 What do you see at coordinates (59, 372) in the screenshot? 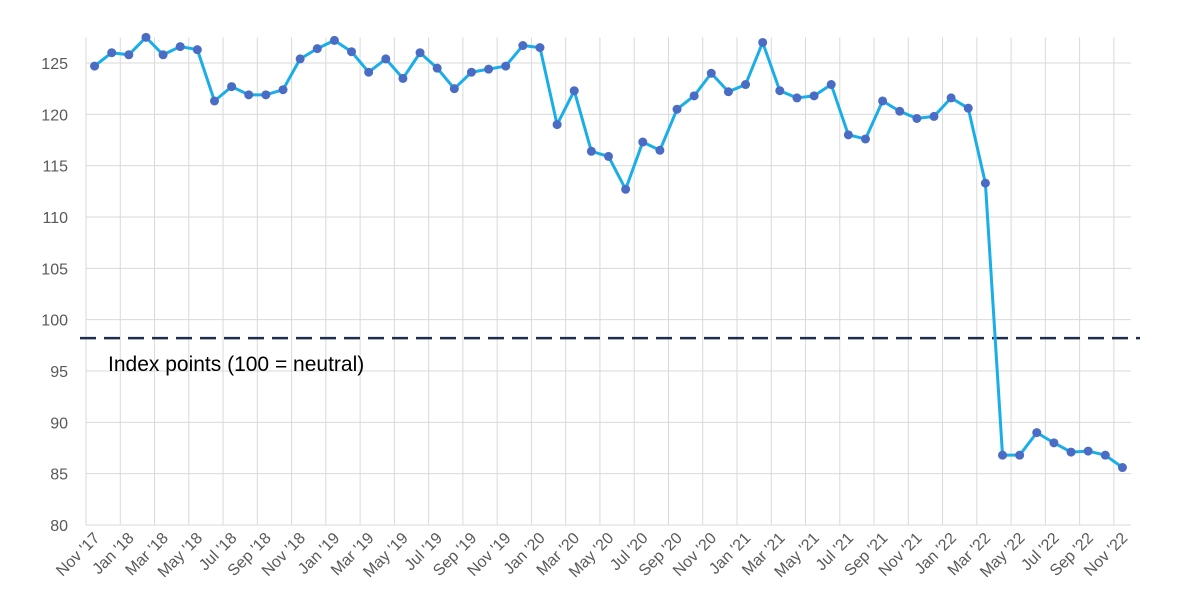
I see `y-tick-label: 95` at bounding box center [59, 372].